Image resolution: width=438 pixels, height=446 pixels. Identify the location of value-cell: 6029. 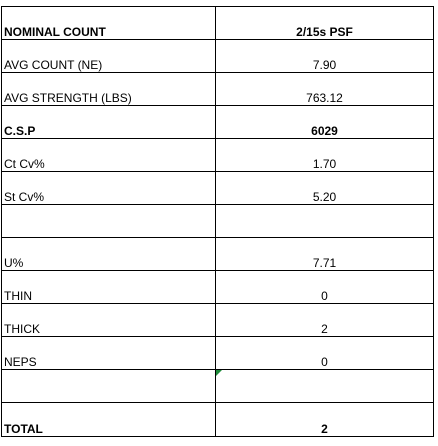
(324, 122).